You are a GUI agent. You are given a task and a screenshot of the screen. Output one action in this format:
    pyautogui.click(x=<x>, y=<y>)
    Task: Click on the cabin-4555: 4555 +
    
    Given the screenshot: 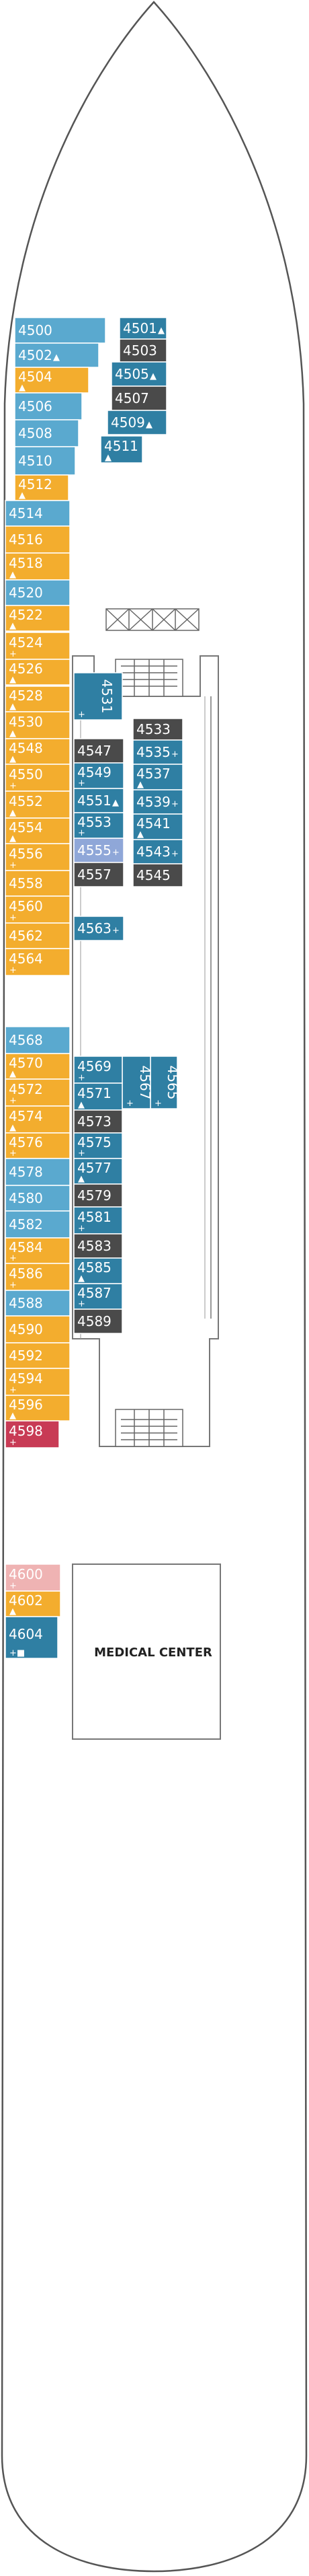 What is the action you would take?
    pyautogui.click(x=99, y=850)
    